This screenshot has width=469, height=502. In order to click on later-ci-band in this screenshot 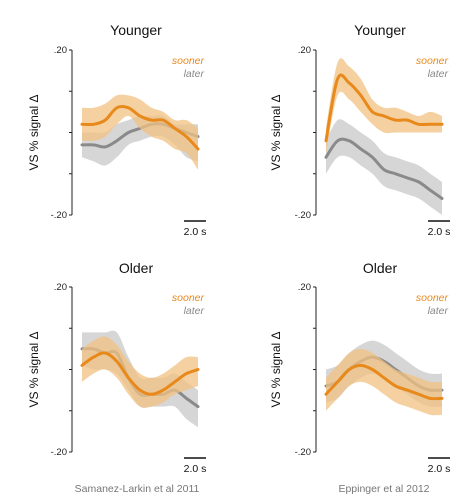, I will do `click(384, 167)`.